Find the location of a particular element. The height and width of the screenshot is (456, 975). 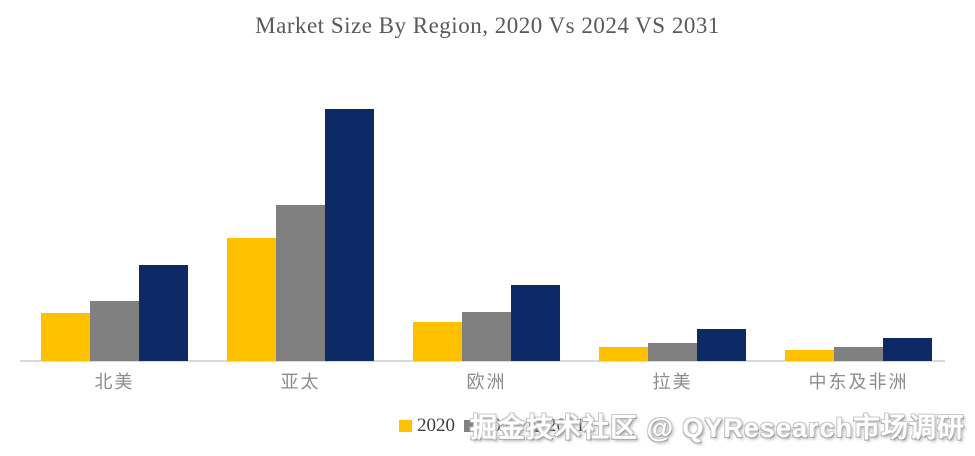

bar-2020-欧洲 is located at coordinates (437, 341).